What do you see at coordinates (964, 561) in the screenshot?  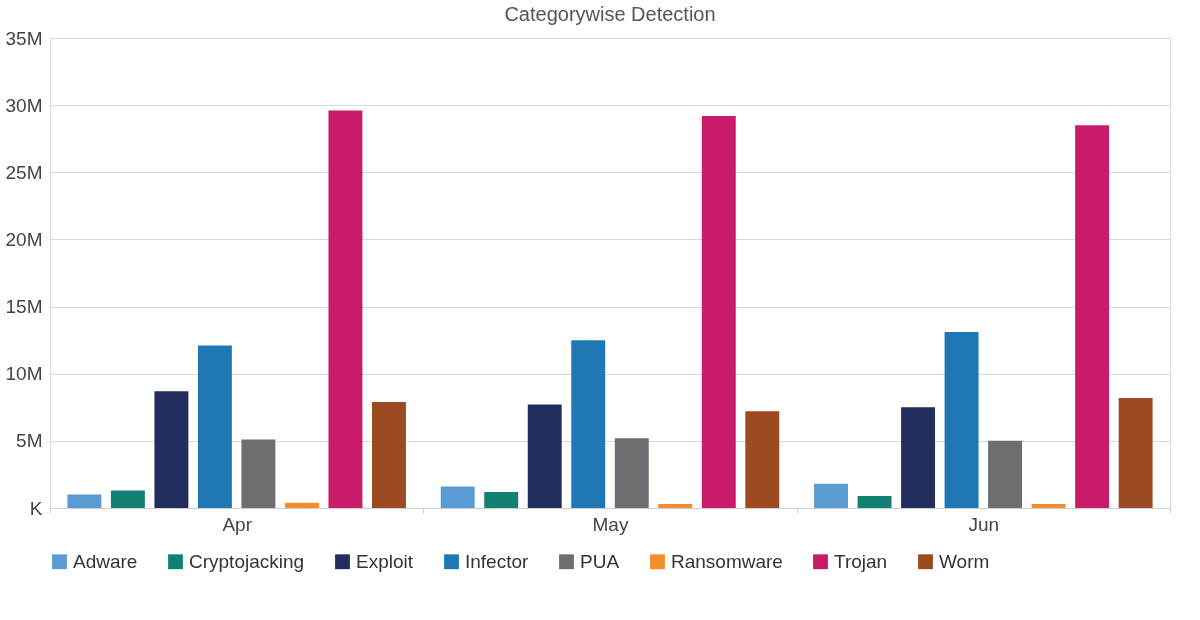 I see `legend-label: Worm` at bounding box center [964, 561].